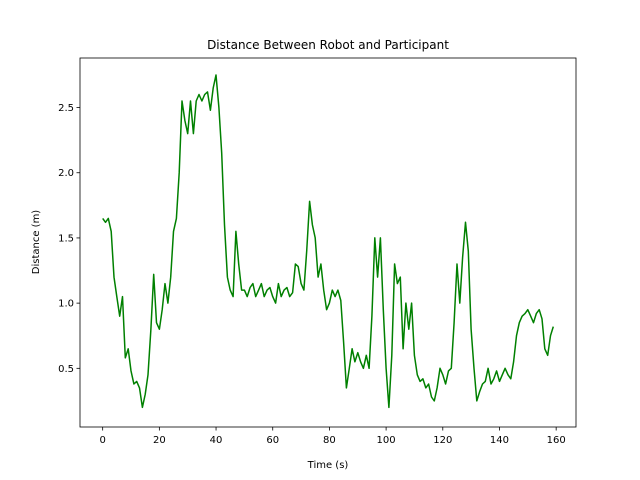 The width and height of the screenshot is (640, 480). I want to click on y-tick-label: 0.5, so click(66, 369).